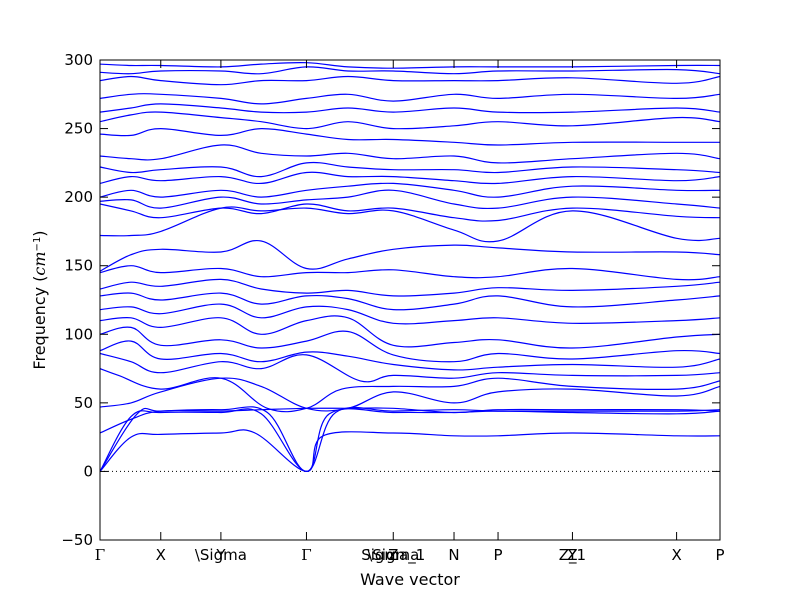 This screenshot has width=800, height=600. I want to click on x-tick-label: Z_1, so click(572, 555).